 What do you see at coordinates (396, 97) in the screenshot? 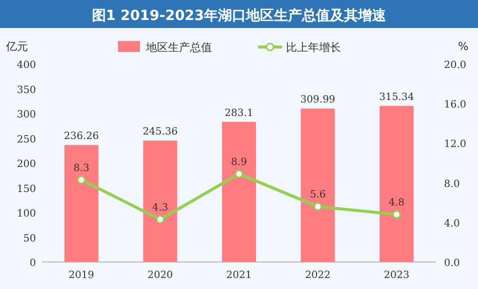
I see `data-label: 315.34` at bounding box center [396, 97].